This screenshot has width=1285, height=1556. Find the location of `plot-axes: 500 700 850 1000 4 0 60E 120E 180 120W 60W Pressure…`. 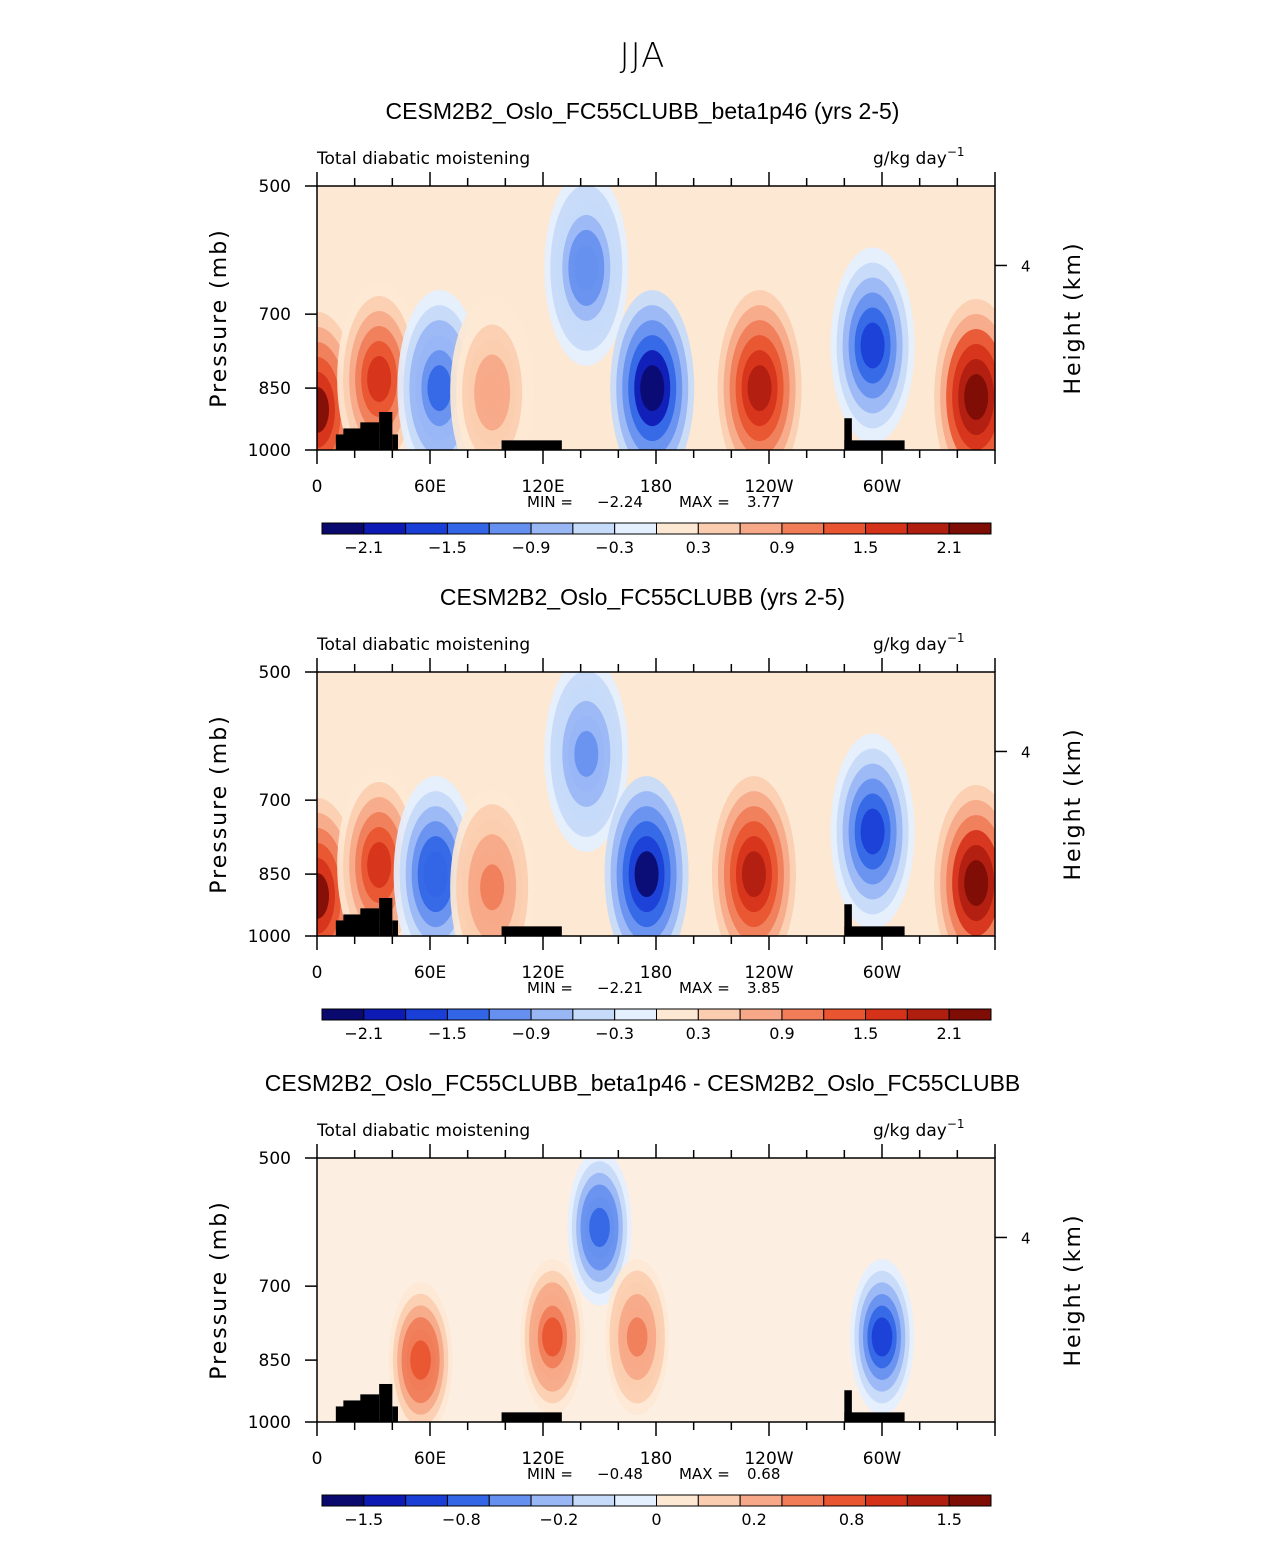

plot-axes: 500 700 850 1000 4 0 60E 120E 180 120W 60W Pressure… is located at coordinates (646, 1306).